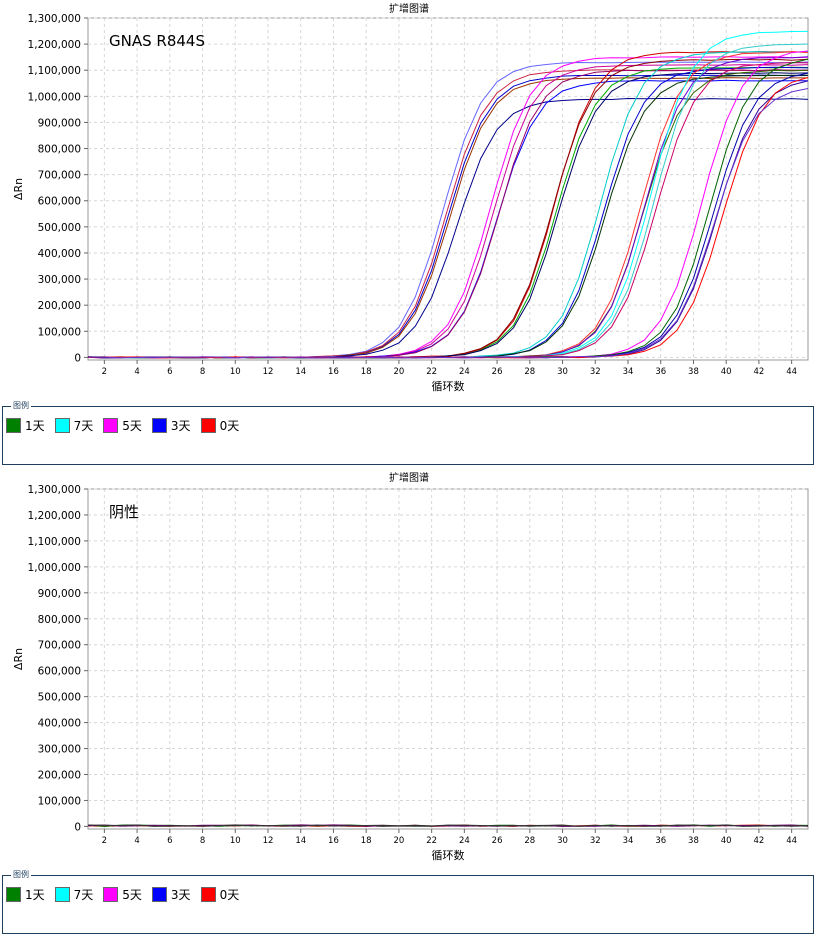 This screenshot has height=938, width=817. I want to click on y-tick-label: 1,100,000, so click(54, 71).